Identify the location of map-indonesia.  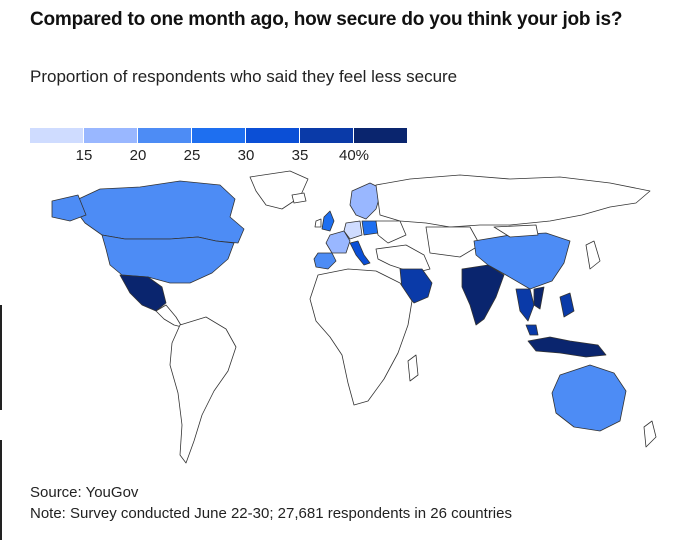
(567, 347).